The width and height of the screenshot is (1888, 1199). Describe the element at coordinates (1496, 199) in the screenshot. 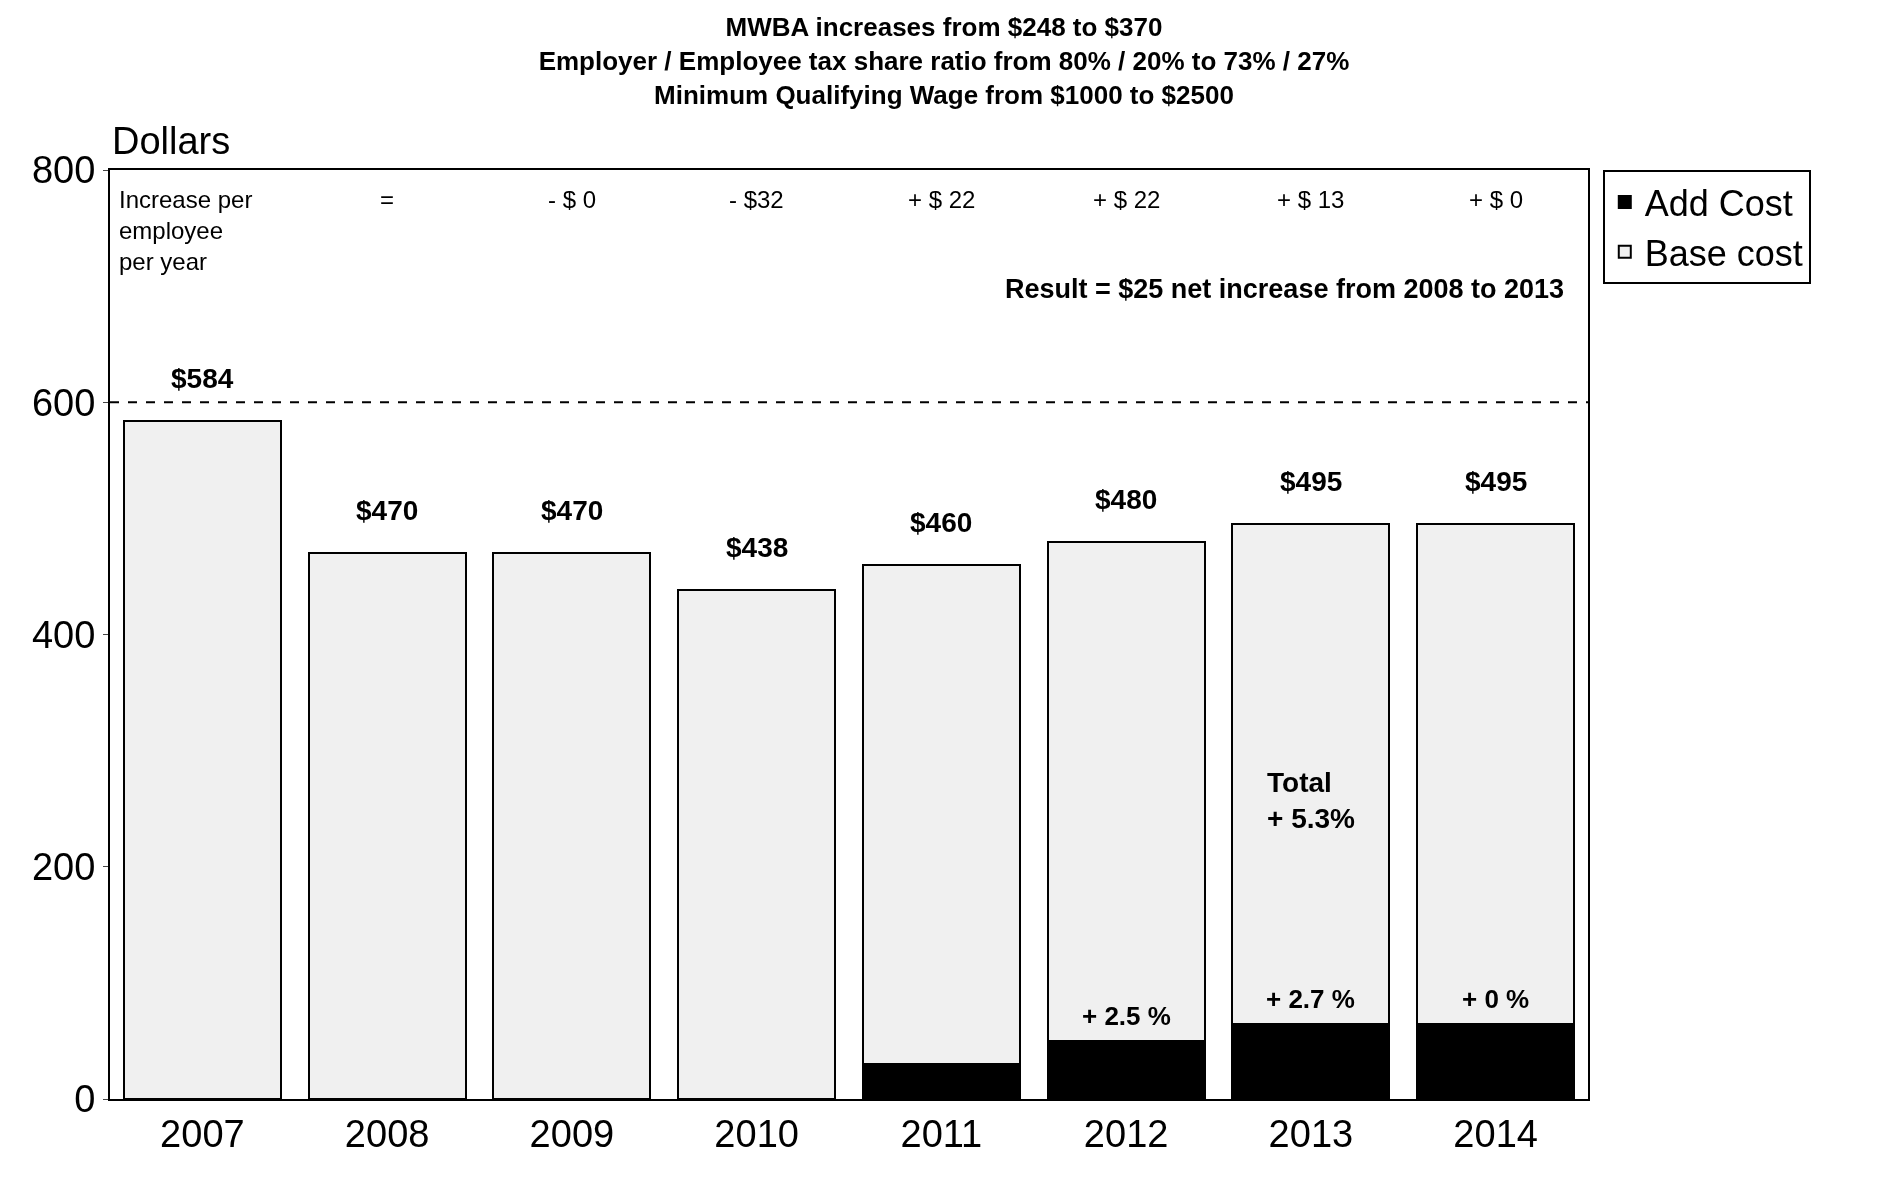

I see `annotation: + $ 0` at that location.